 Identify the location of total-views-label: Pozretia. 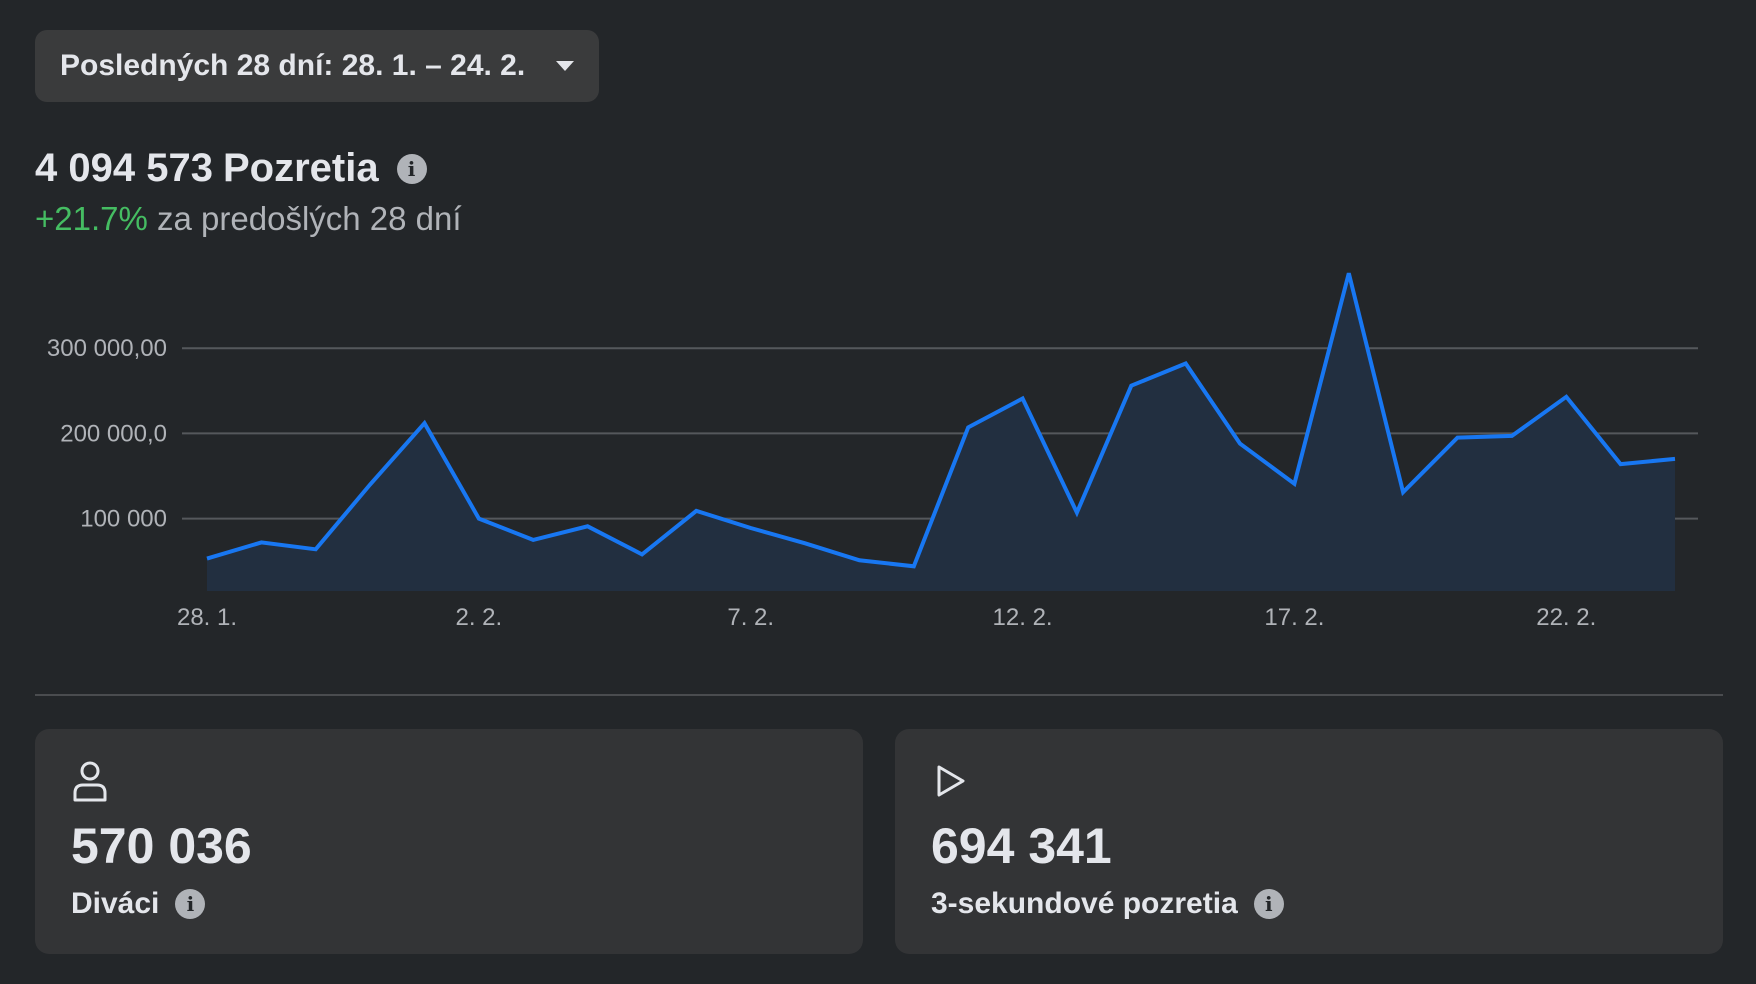
(300, 168).